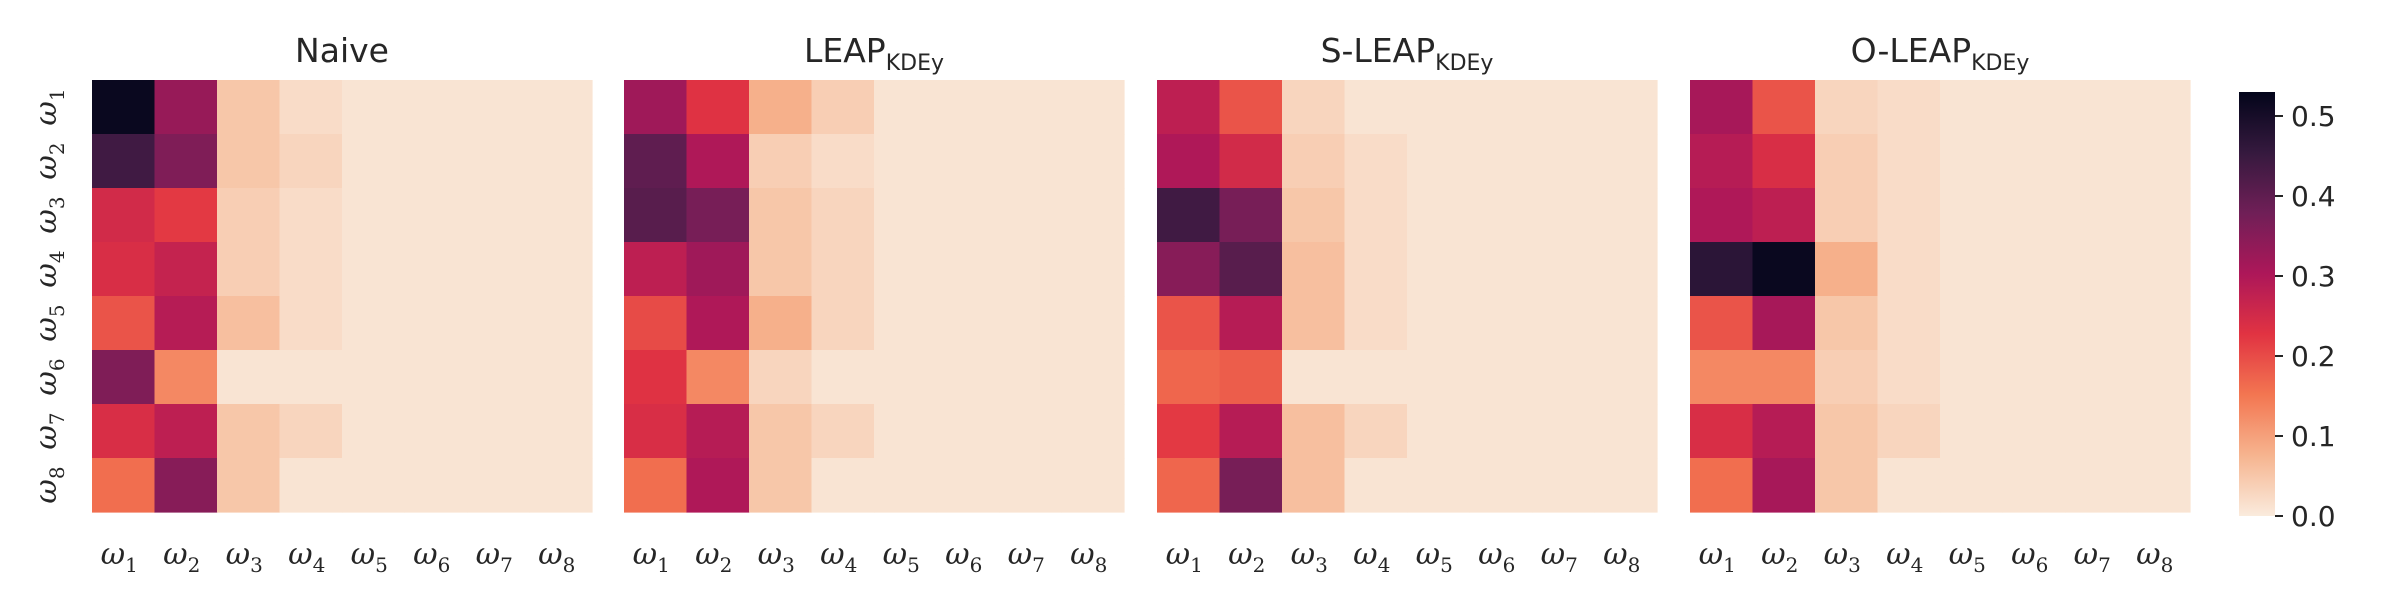 The height and width of the screenshot is (600, 2400). I want to click on colorbar-tick-label: 0.5, so click(2313, 116).